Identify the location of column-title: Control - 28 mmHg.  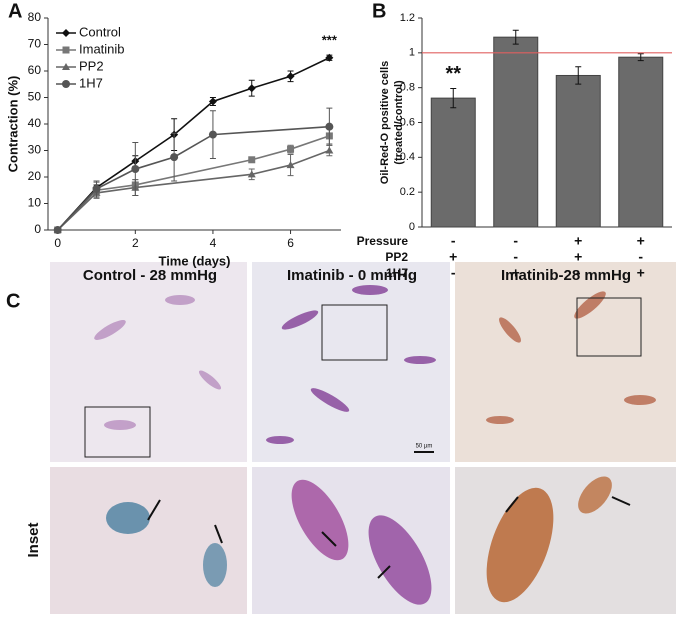
(150, 275).